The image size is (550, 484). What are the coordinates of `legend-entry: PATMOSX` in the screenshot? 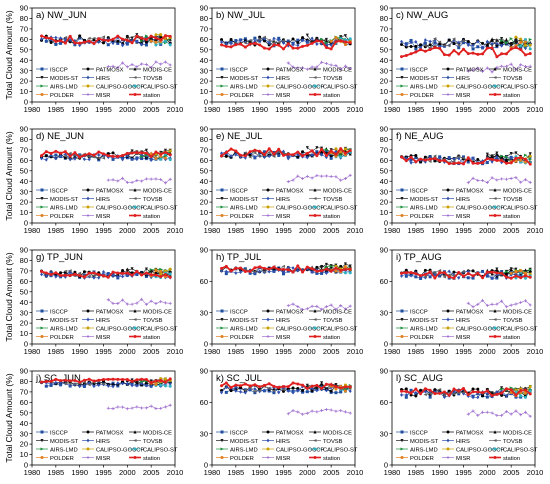 It's located at (470, 191).